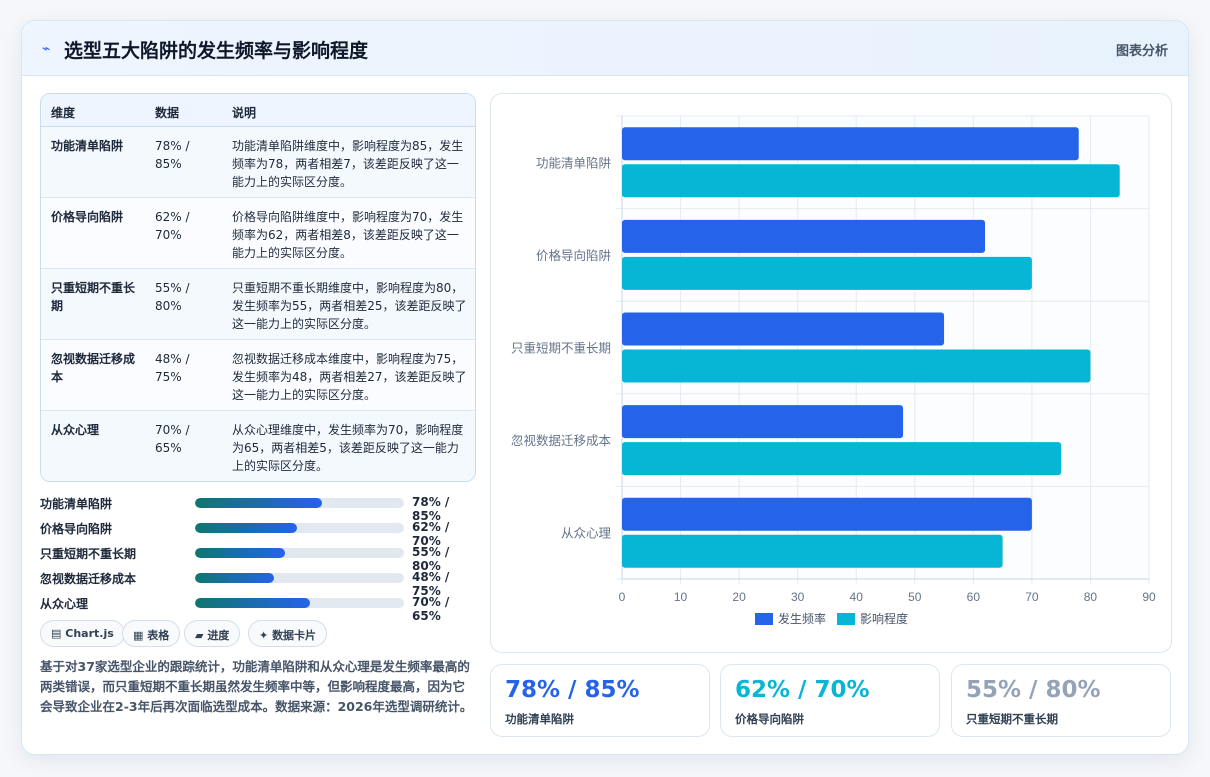 Image resolution: width=1210 pixels, height=777 pixels. I want to click on y-category-label: 功能清单陷阱, so click(573, 162).